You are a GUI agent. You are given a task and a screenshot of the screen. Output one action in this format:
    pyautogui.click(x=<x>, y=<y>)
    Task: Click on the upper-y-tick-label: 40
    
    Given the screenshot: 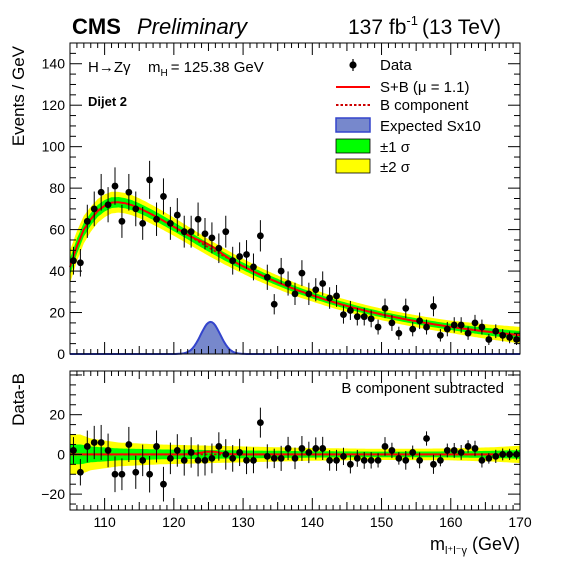 What is the action you would take?
    pyautogui.click(x=57, y=271)
    